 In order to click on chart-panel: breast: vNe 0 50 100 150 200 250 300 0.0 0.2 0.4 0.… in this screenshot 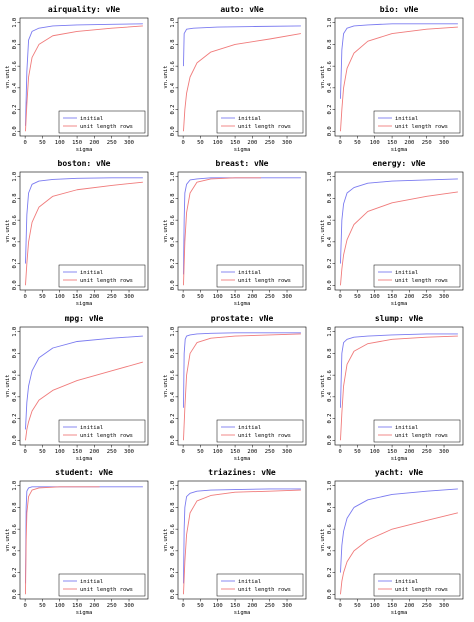, I will do `click(235, 233)`.